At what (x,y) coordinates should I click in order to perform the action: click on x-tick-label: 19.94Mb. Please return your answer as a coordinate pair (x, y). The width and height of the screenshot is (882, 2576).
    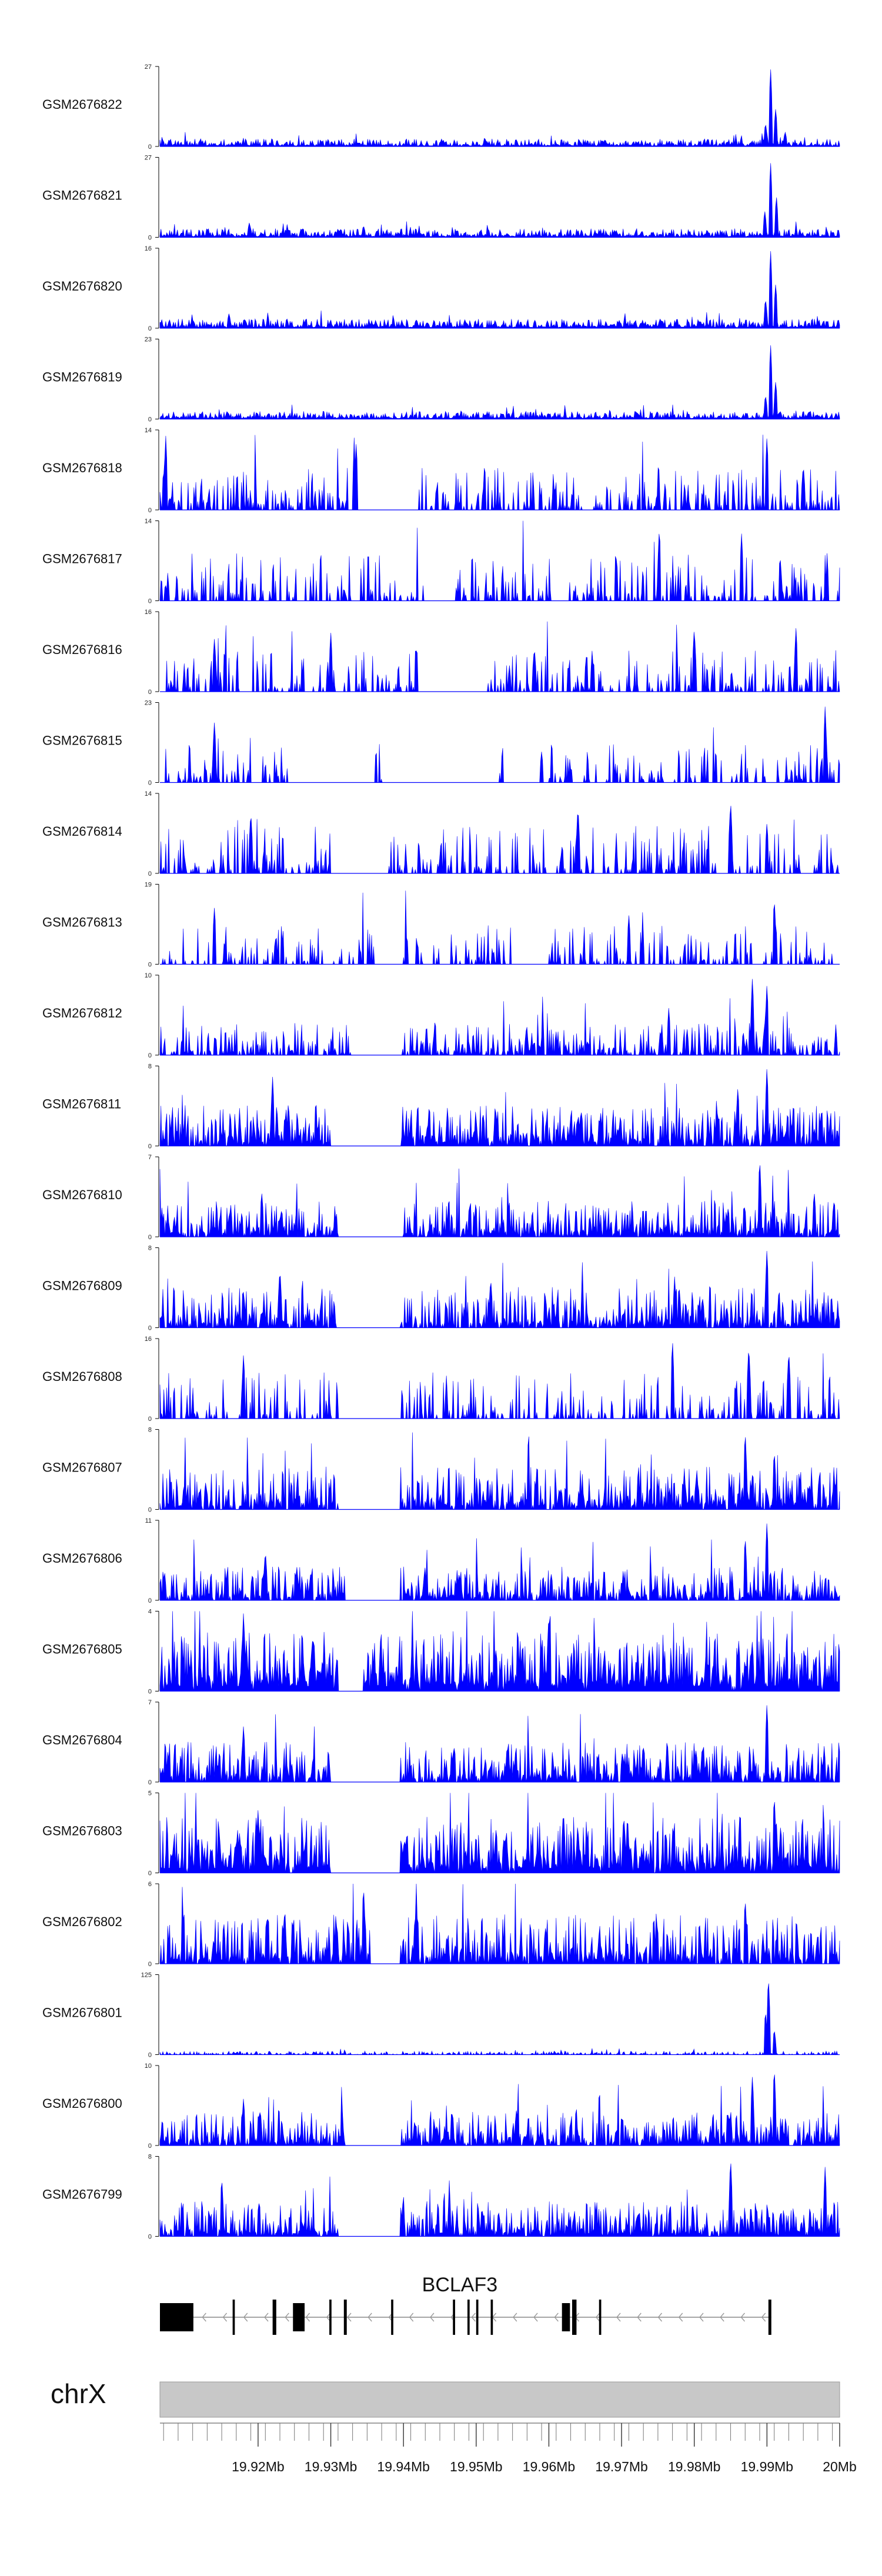
    Looking at the image, I should click on (403, 2466).